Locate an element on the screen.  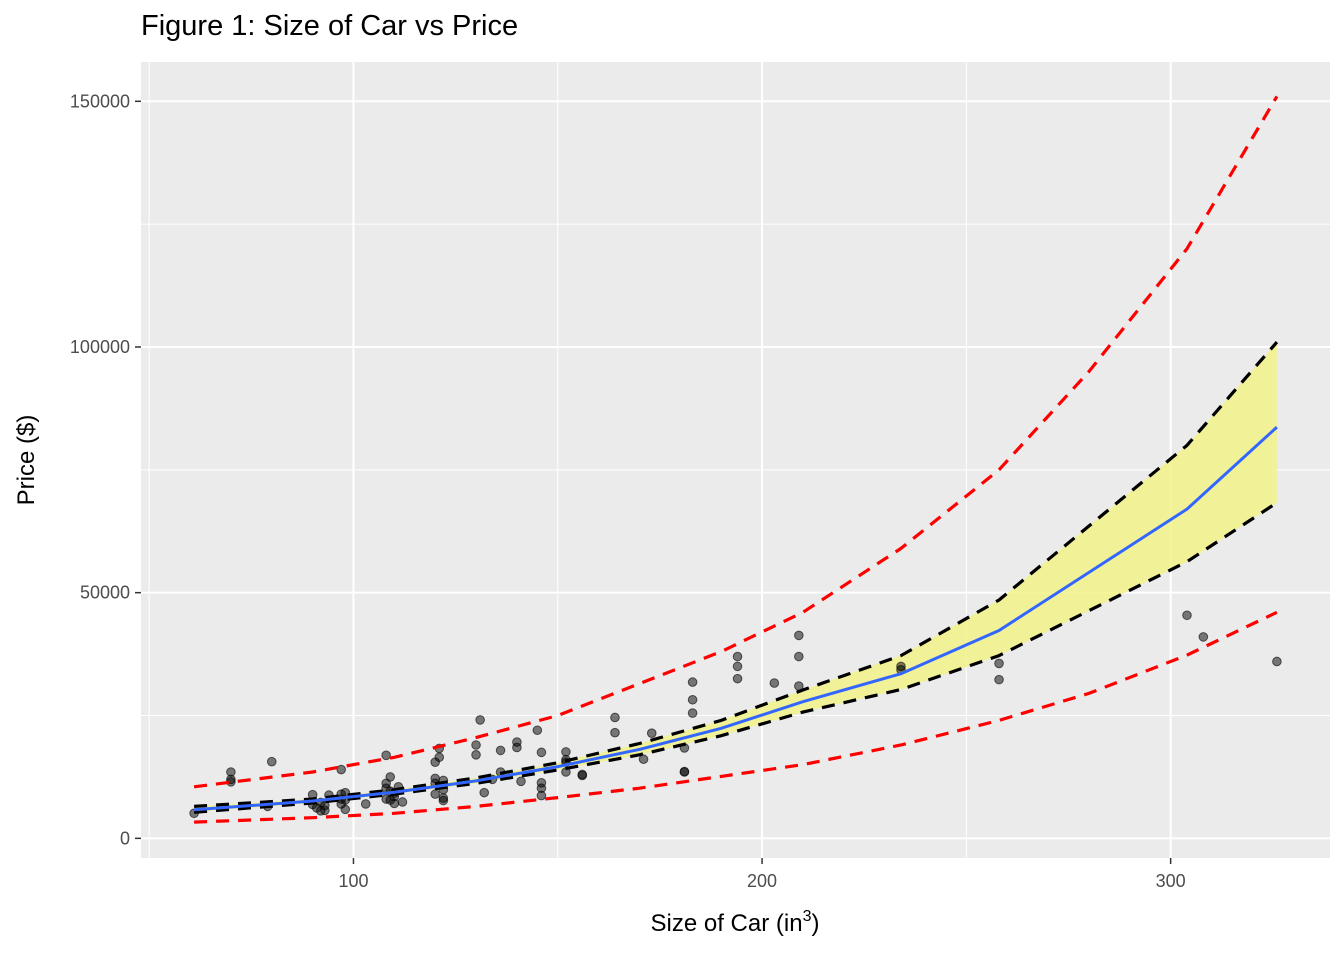
y-tick-label: 50000 is located at coordinates (105, 593).